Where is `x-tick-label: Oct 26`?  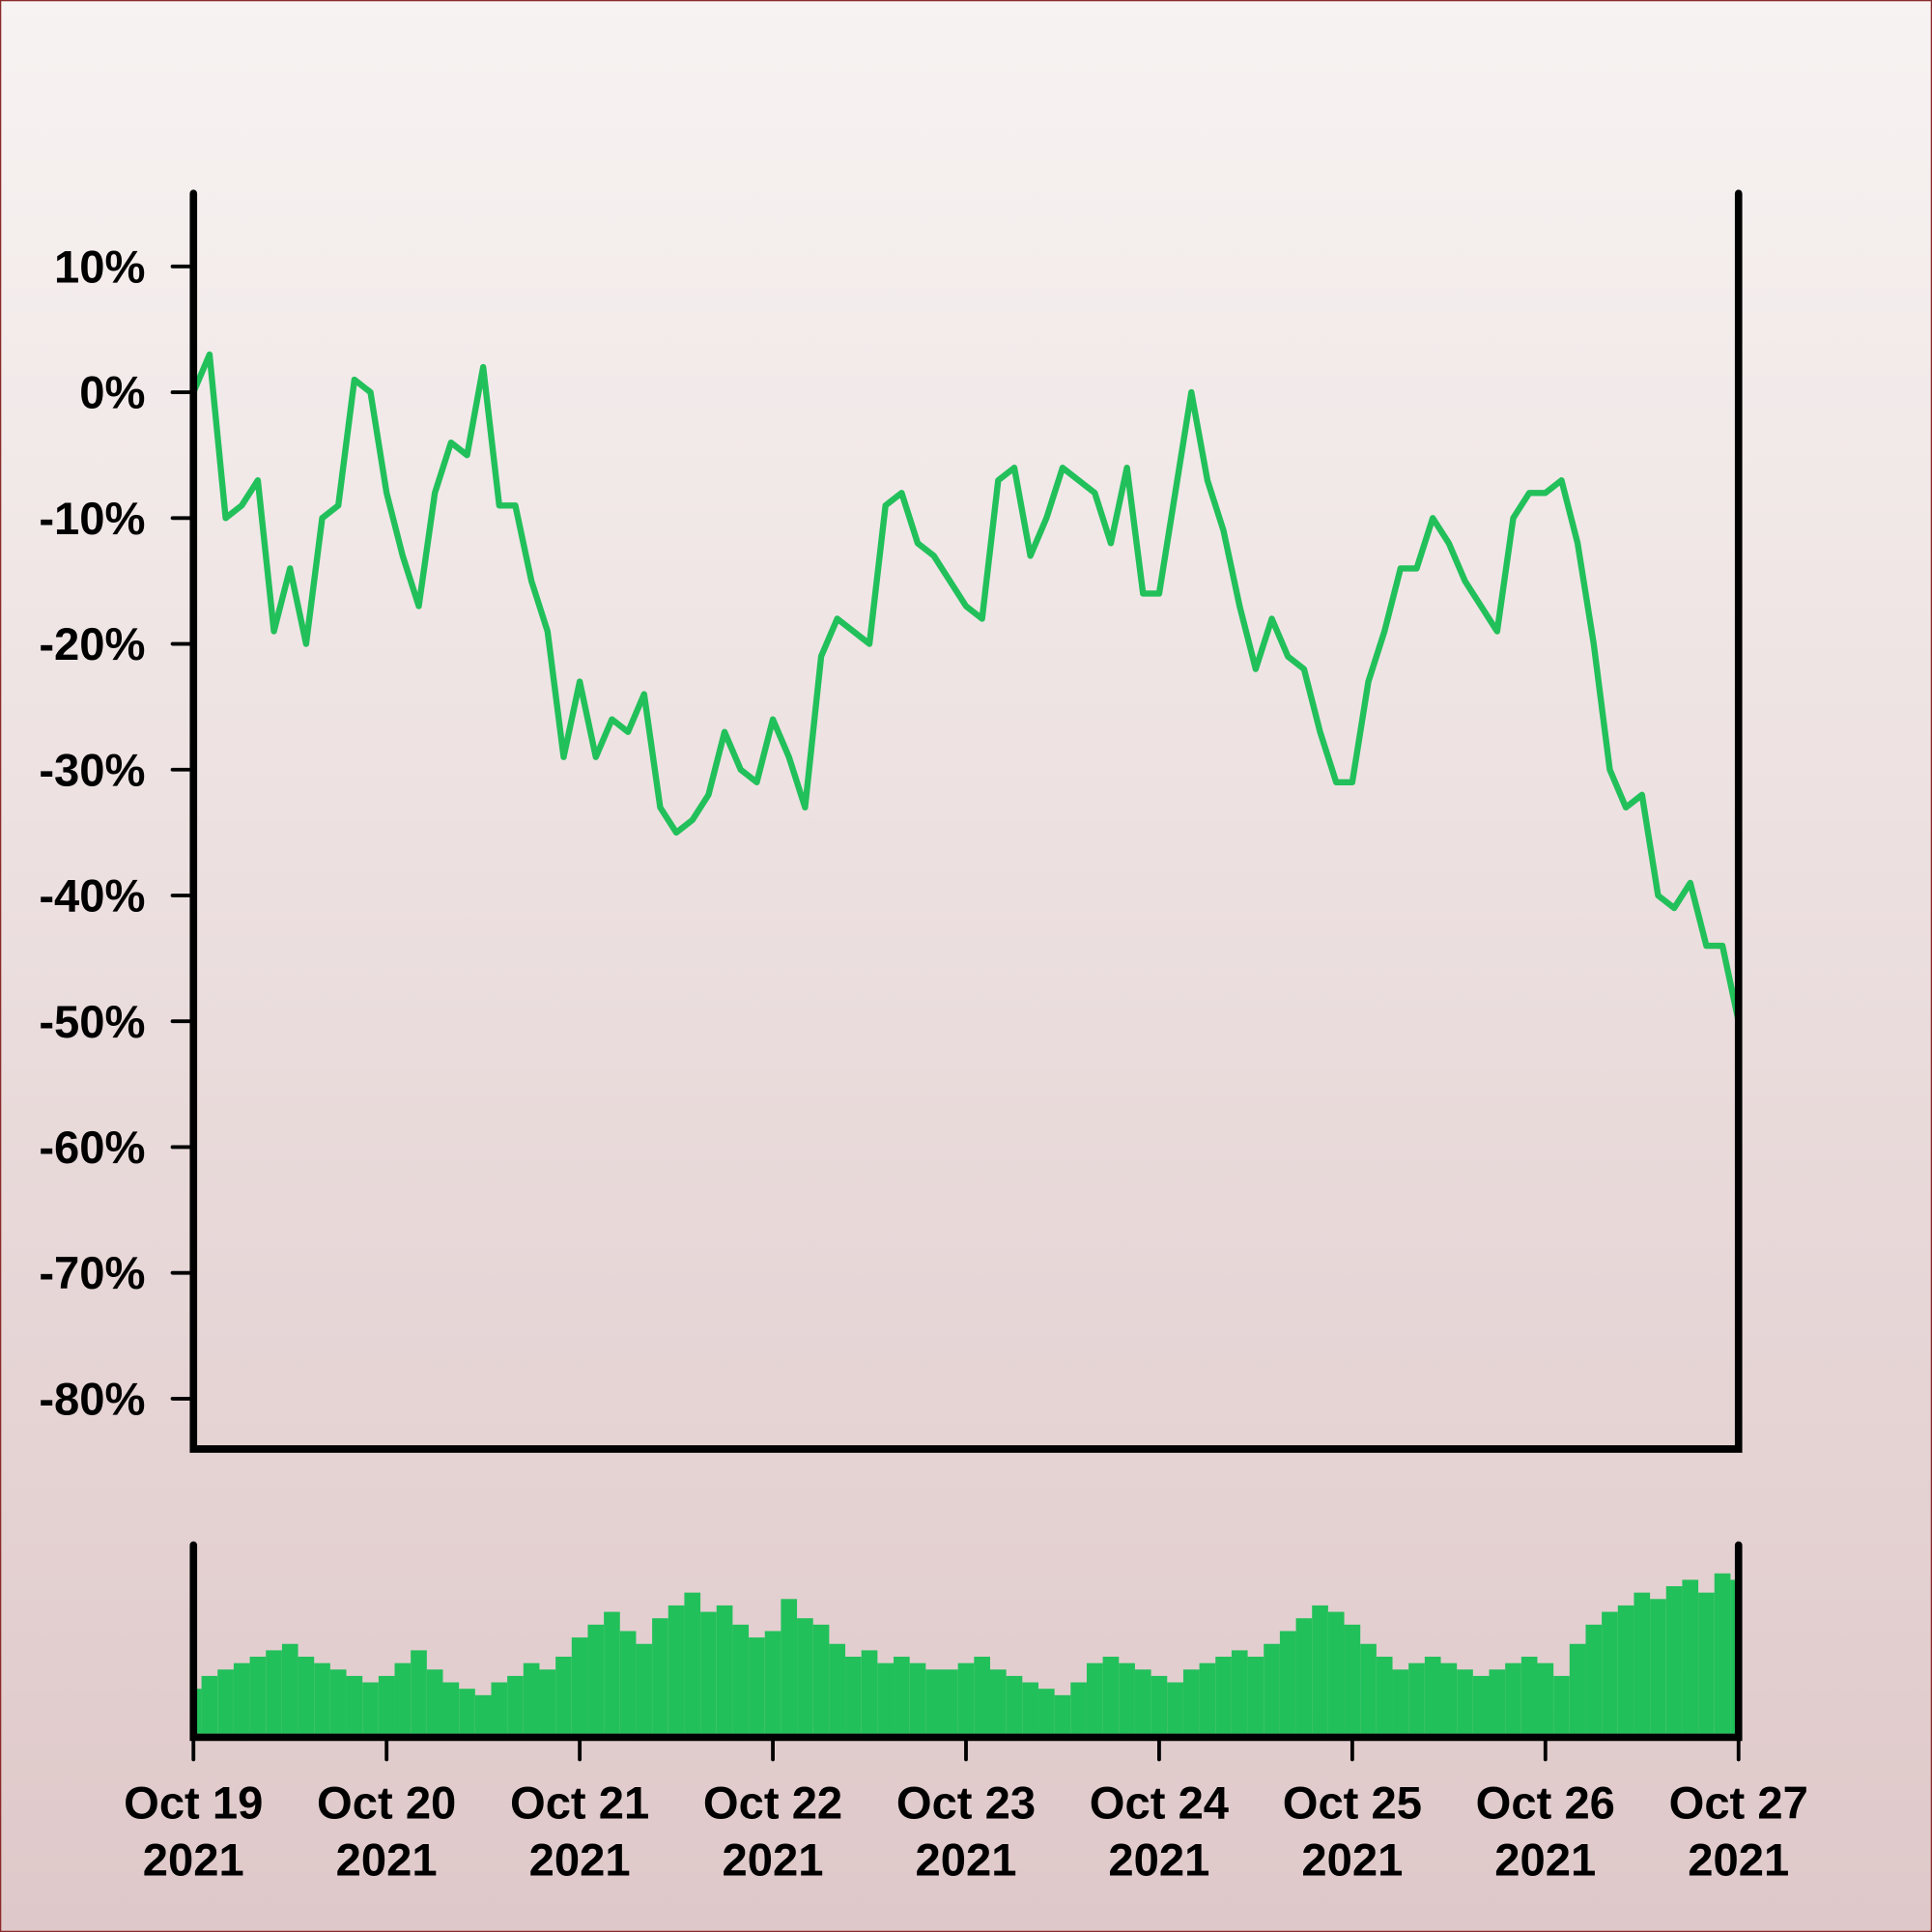
x-tick-label: Oct 26 is located at coordinates (1545, 1804).